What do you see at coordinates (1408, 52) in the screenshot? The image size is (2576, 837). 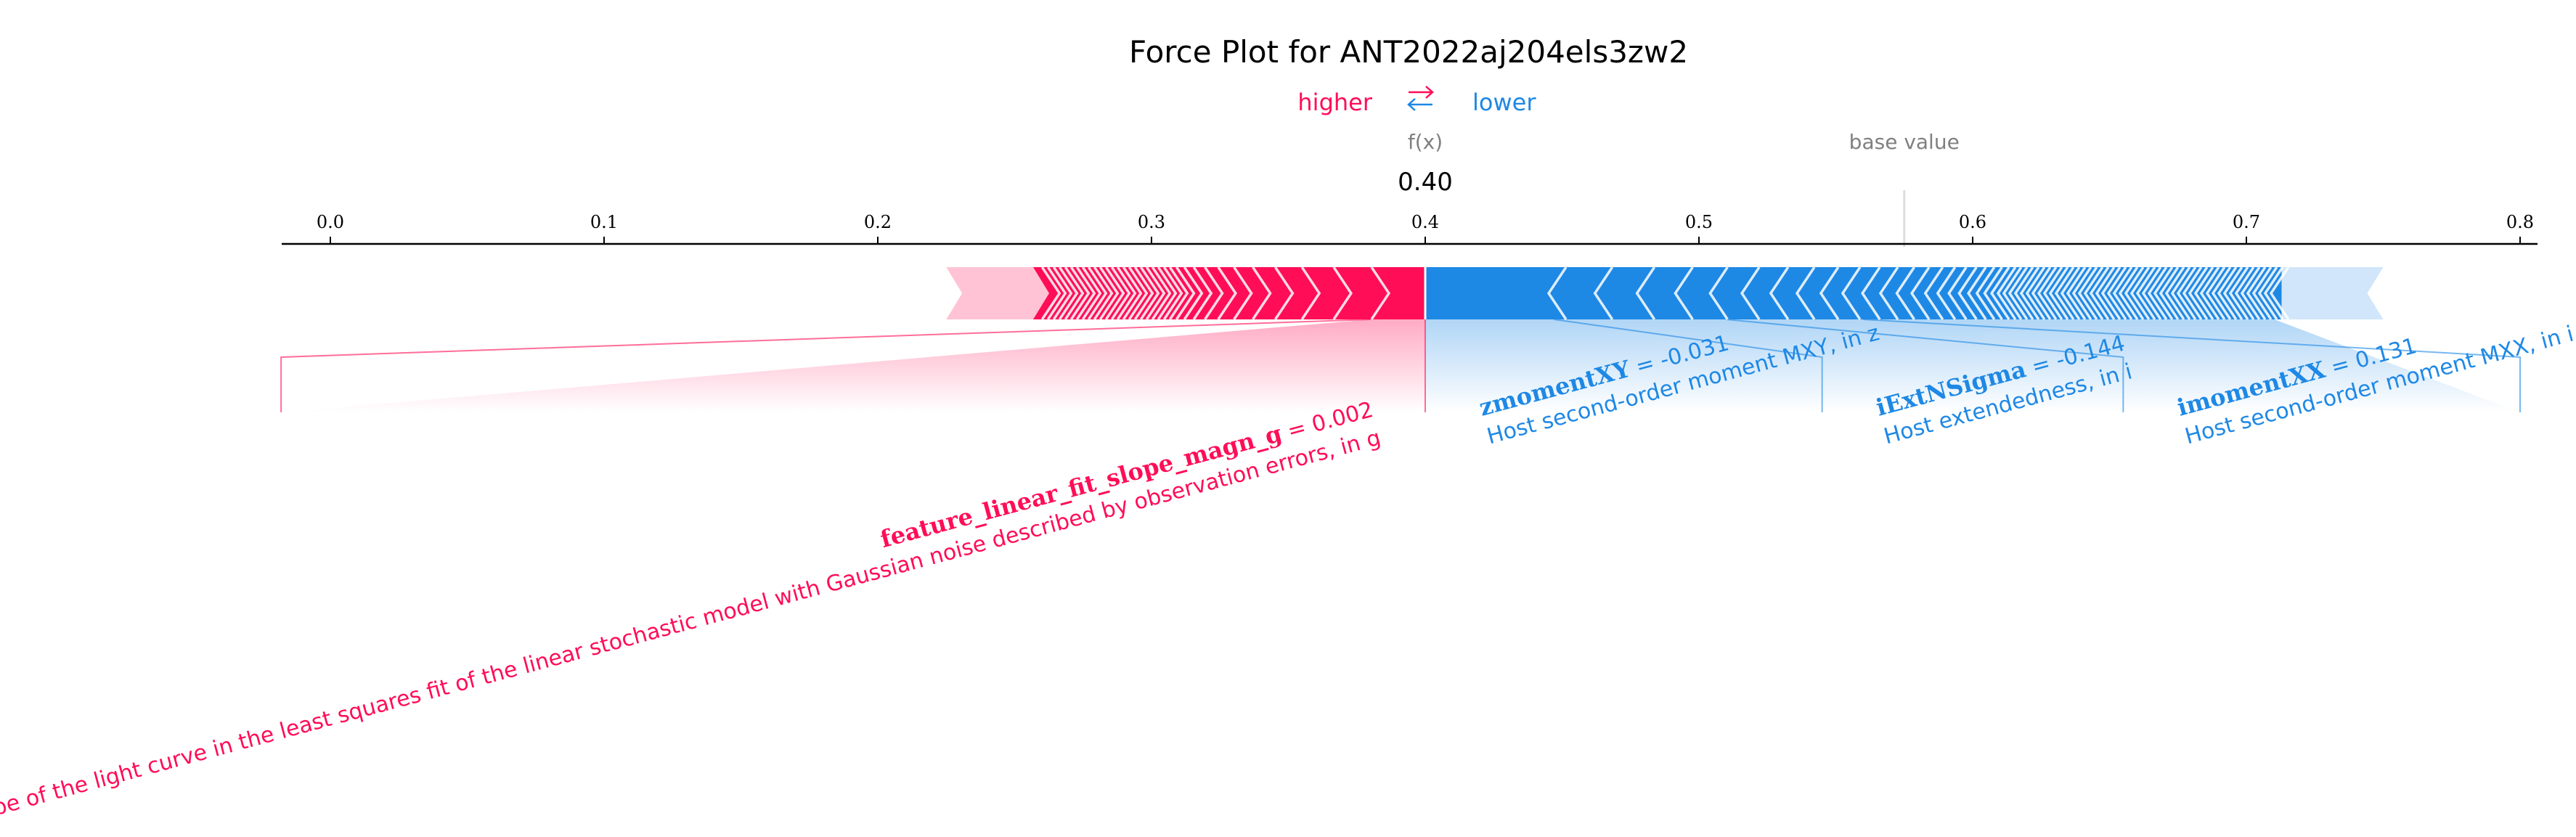 I see `chart-title: Force Plot for ANT2022aj204els3zw2` at bounding box center [1408, 52].